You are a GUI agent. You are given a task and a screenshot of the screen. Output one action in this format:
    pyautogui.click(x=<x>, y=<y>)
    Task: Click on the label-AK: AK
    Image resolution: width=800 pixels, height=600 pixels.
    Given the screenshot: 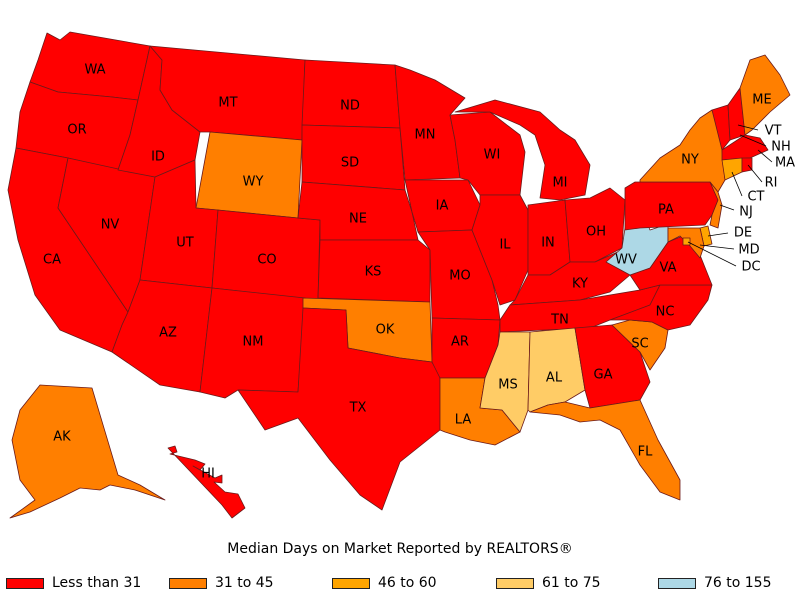 What is the action you would take?
    pyautogui.click(x=62, y=437)
    